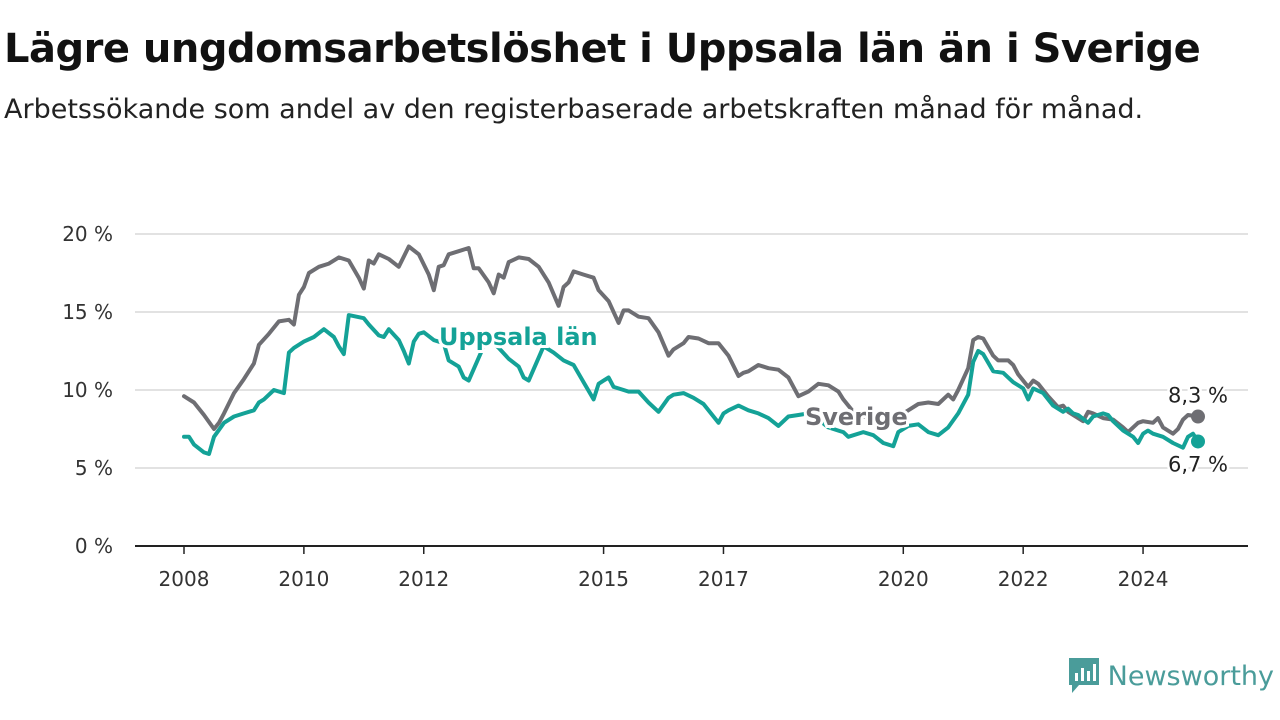  What do you see at coordinates (1190, 676) in the screenshot?
I see `brand-name: Newsworthy` at bounding box center [1190, 676].